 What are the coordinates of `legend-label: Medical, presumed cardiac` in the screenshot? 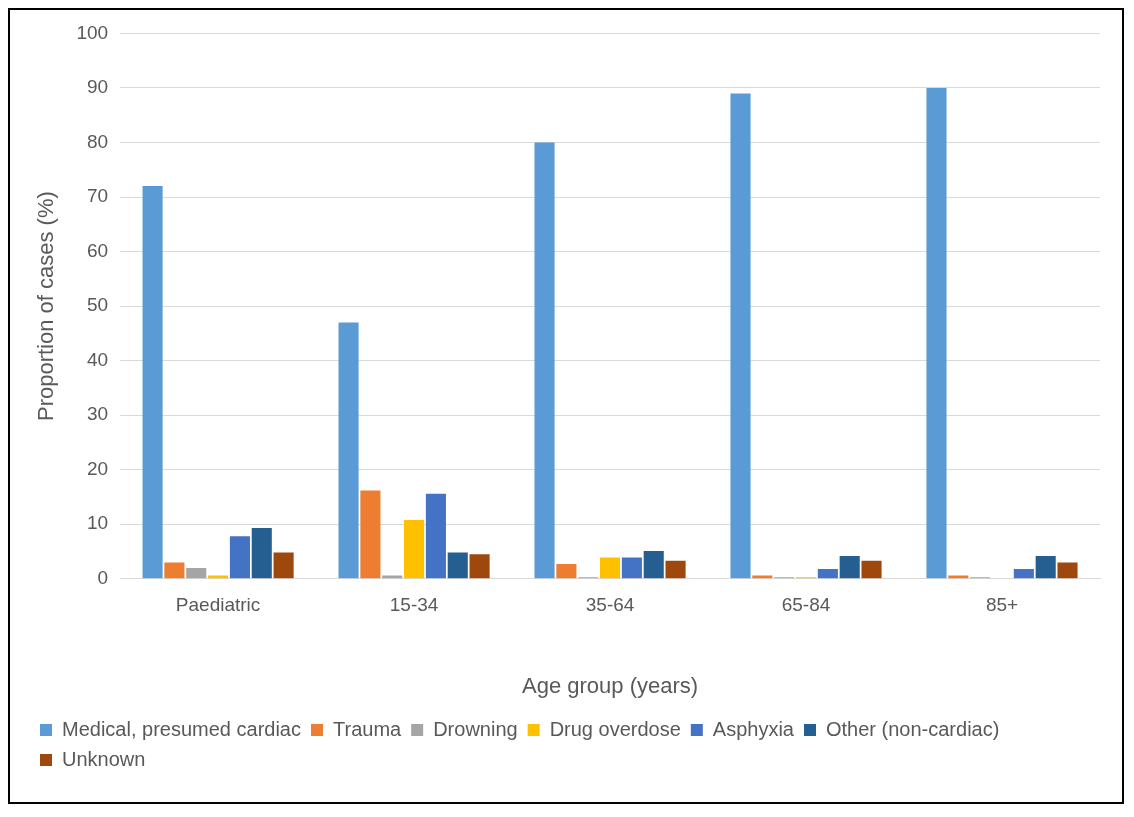 It's located at (181, 728).